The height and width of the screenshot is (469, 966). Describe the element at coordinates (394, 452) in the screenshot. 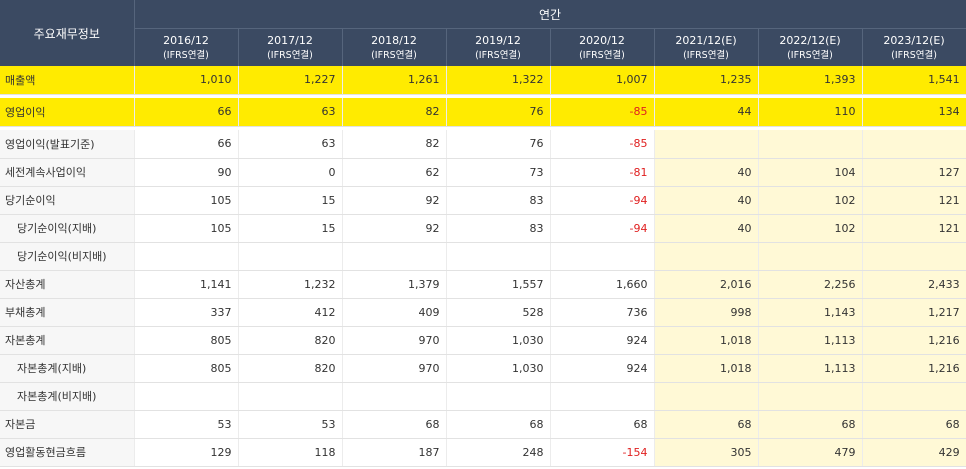

I see `value-cell: 187` at that location.